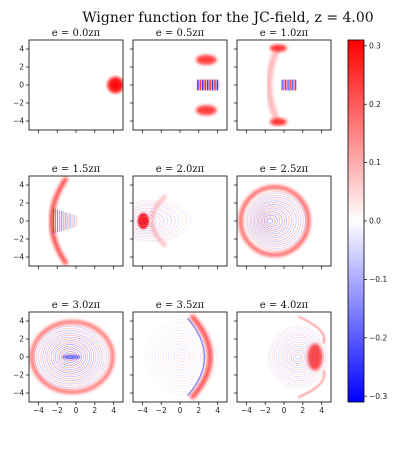  I want to click on core-peak, so click(71, 357).